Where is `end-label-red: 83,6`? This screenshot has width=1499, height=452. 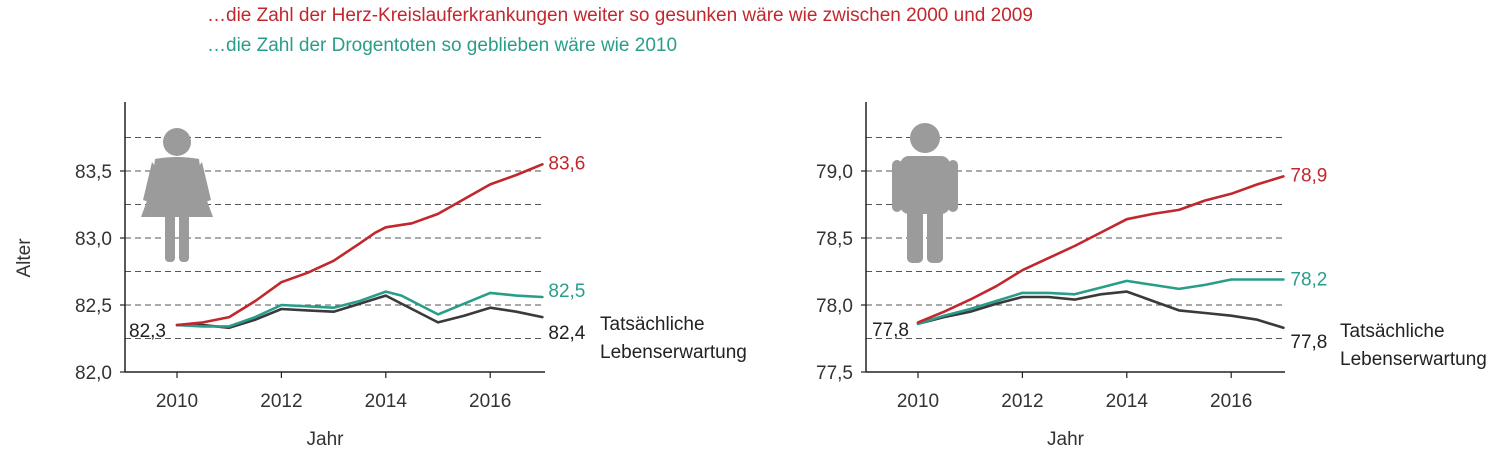 end-label-red: 83,6 is located at coordinates (566, 163).